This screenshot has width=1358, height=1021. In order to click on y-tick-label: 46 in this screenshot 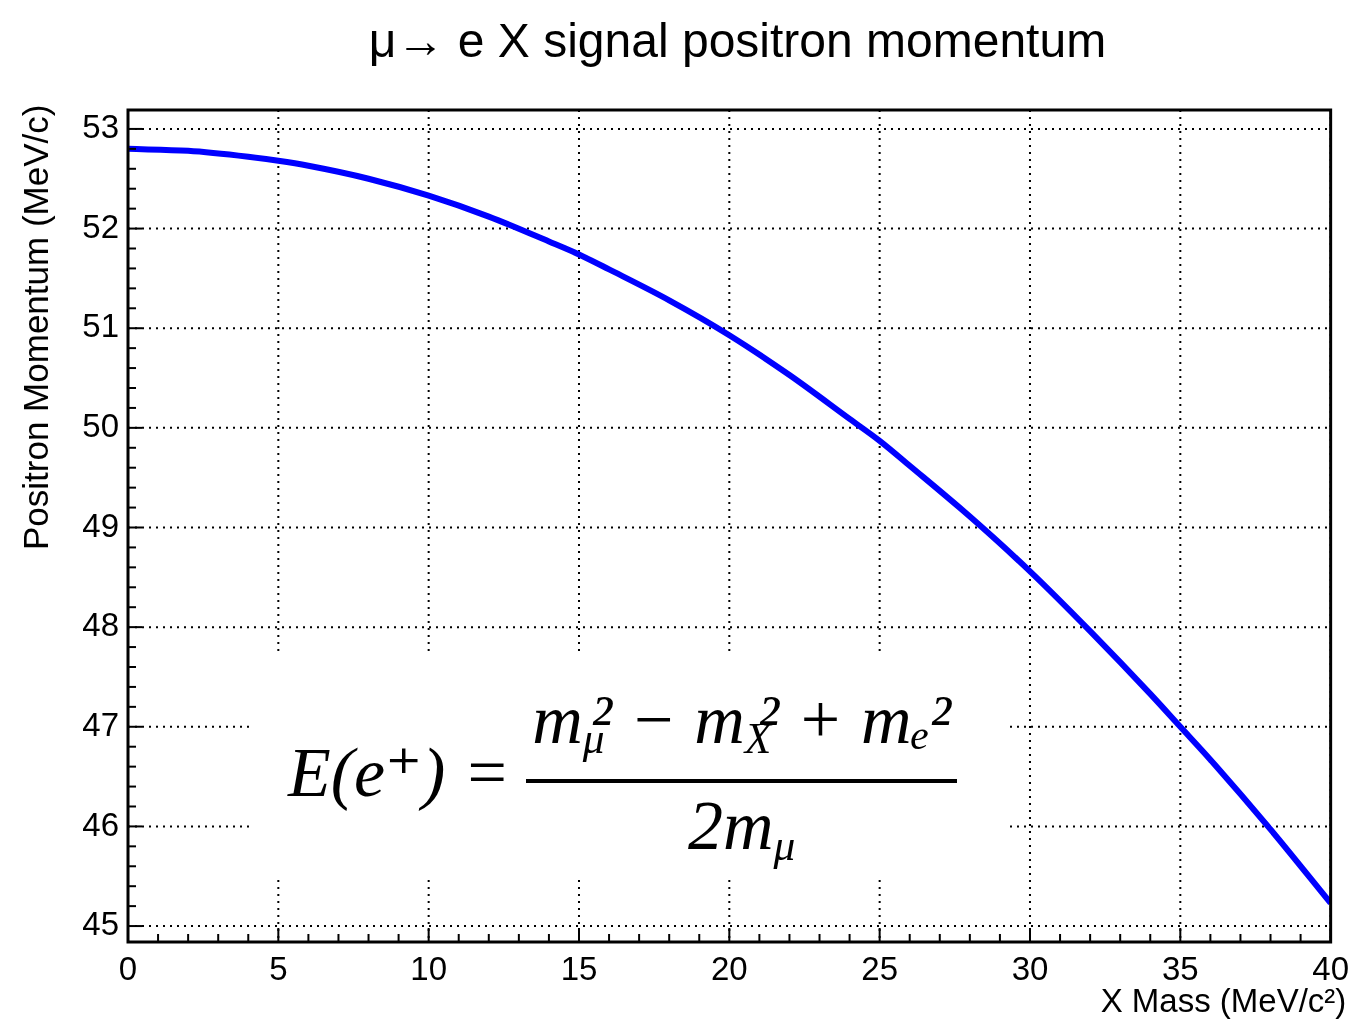, I will do `click(100, 824)`.